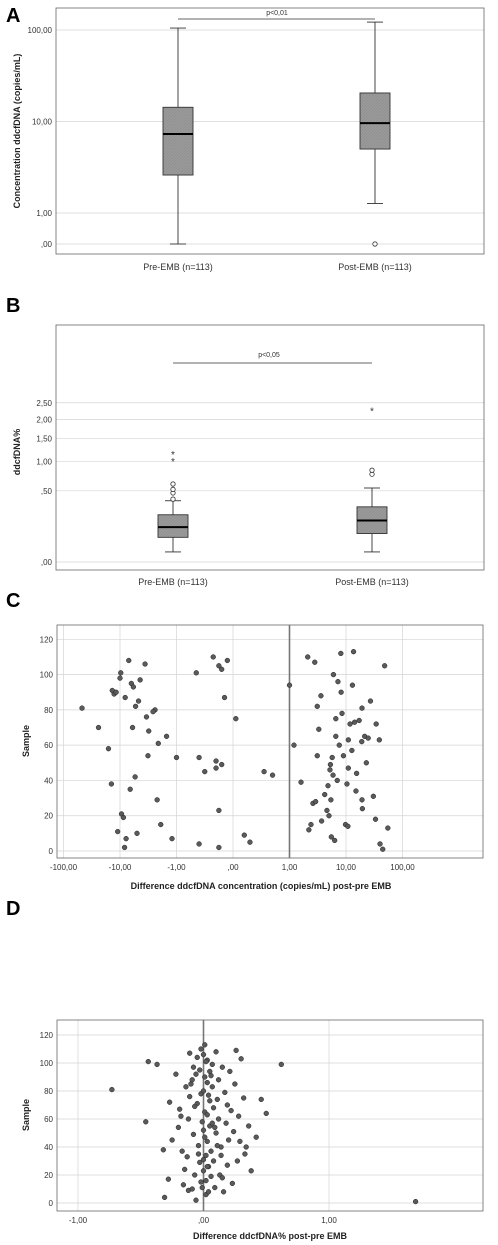  I want to click on chart-a-significance: p<0,01, so click(277, 13).